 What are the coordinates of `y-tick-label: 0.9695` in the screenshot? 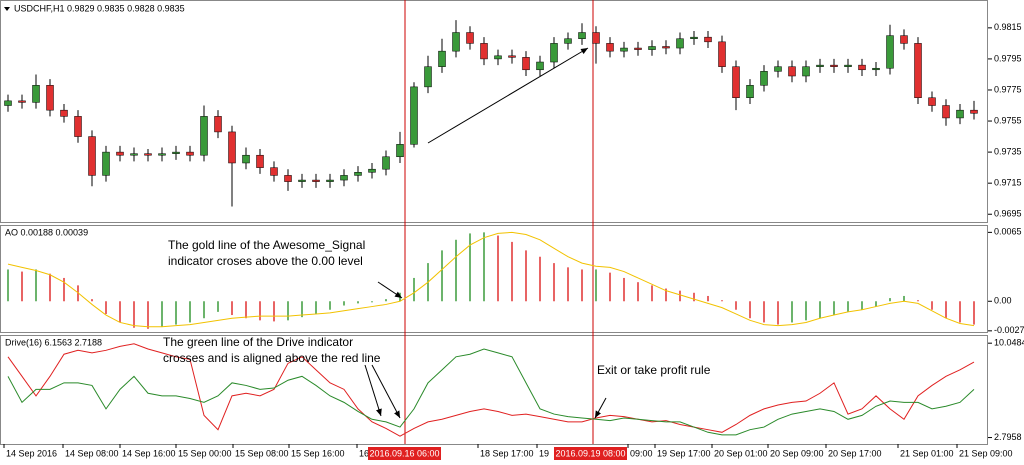 It's located at (1008, 214).